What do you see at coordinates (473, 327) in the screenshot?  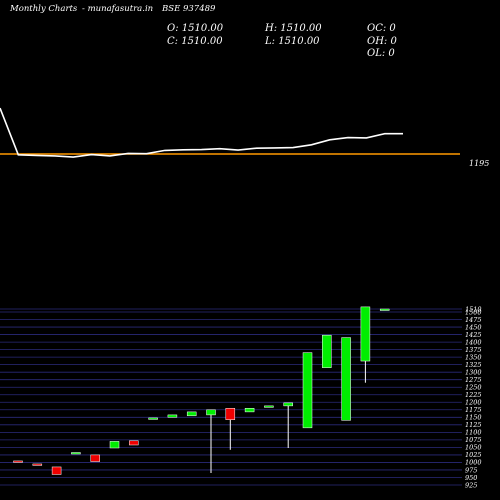 I see `y-tick-label: 1450` at bounding box center [473, 327].